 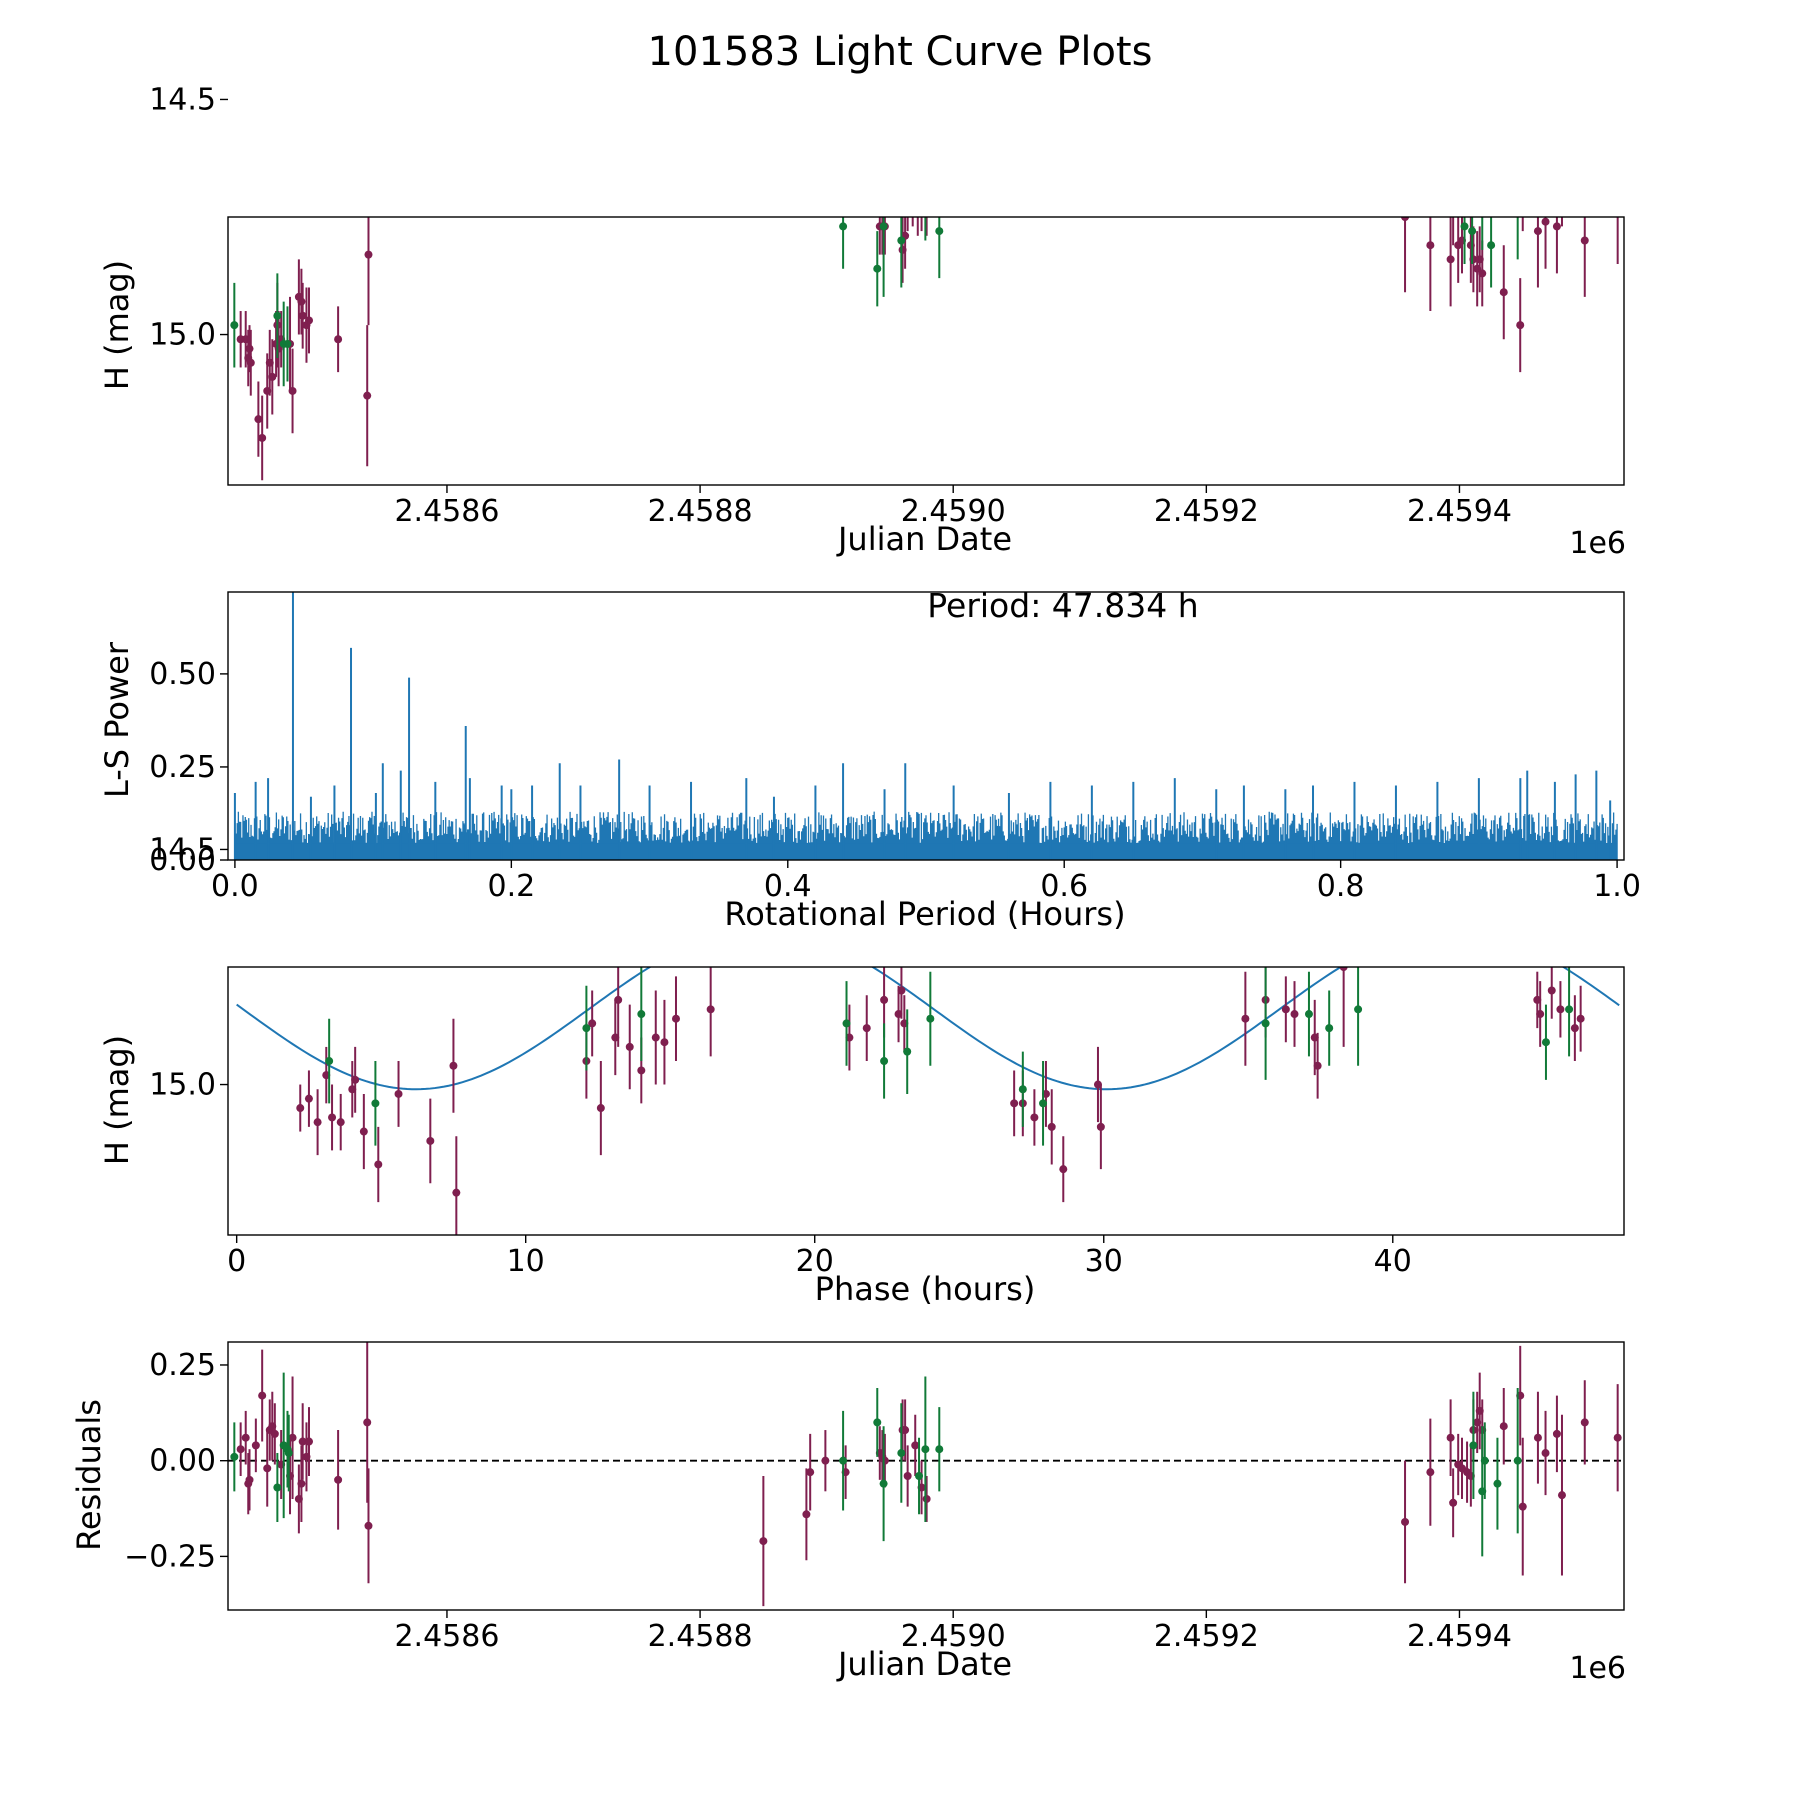 I want to click on periodogram-ytick-label: 0.50, so click(x=182, y=674).